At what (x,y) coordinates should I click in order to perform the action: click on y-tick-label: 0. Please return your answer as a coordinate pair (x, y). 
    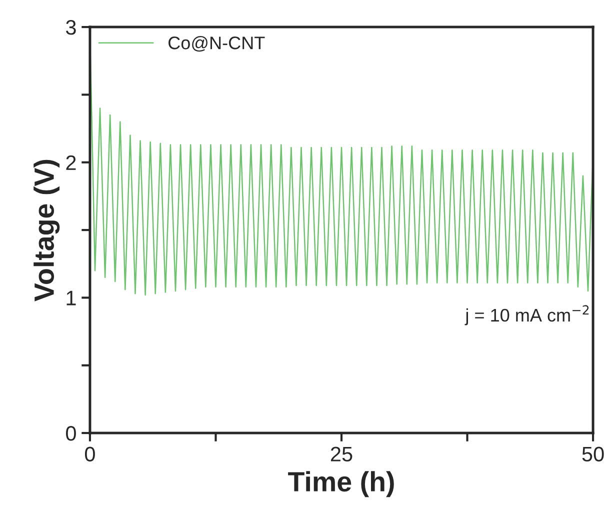
    Looking at the image, I should click on (71, 433).